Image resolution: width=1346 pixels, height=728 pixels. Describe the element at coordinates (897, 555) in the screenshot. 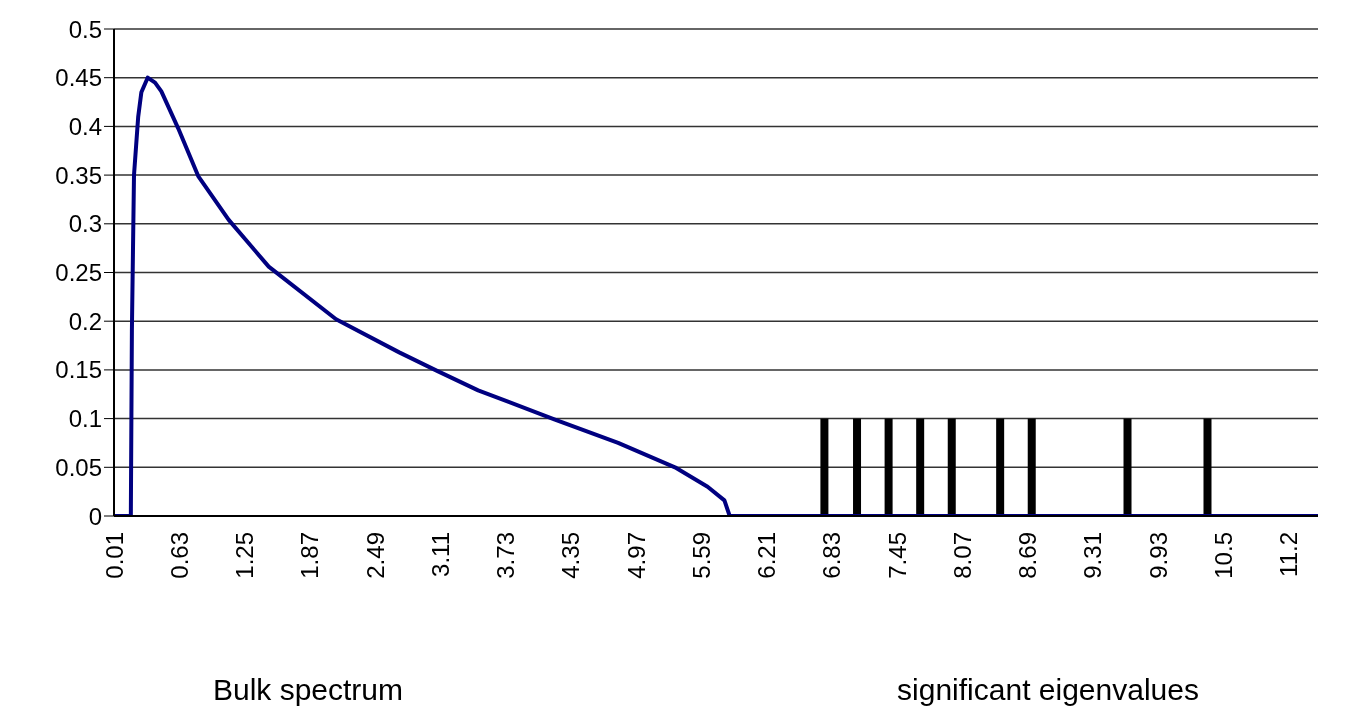

I see `x-tick-label: 7.45` at that location.